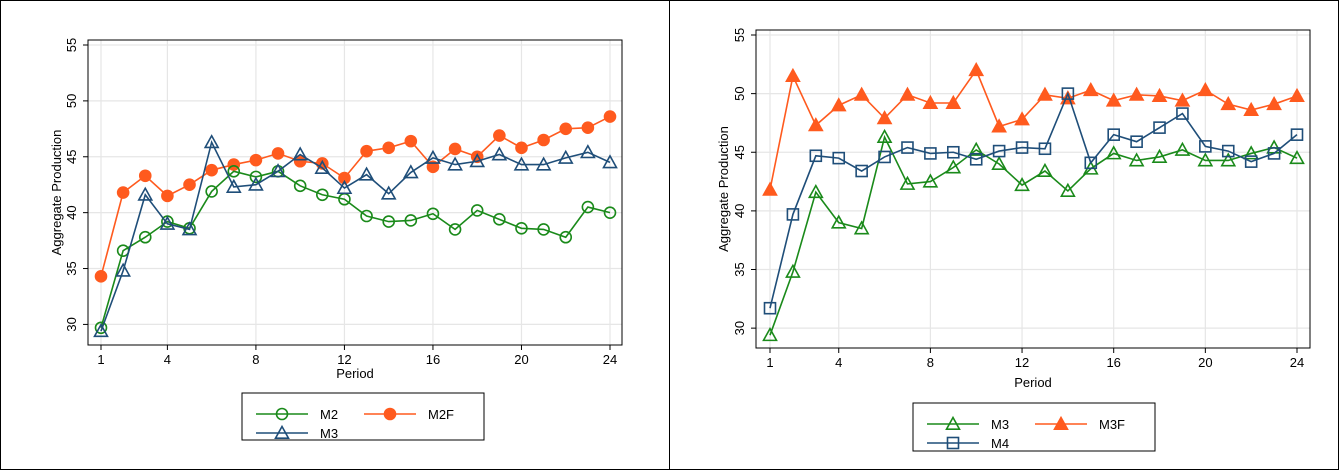  I want to click on left-series-line-m2, so click(355, 249).